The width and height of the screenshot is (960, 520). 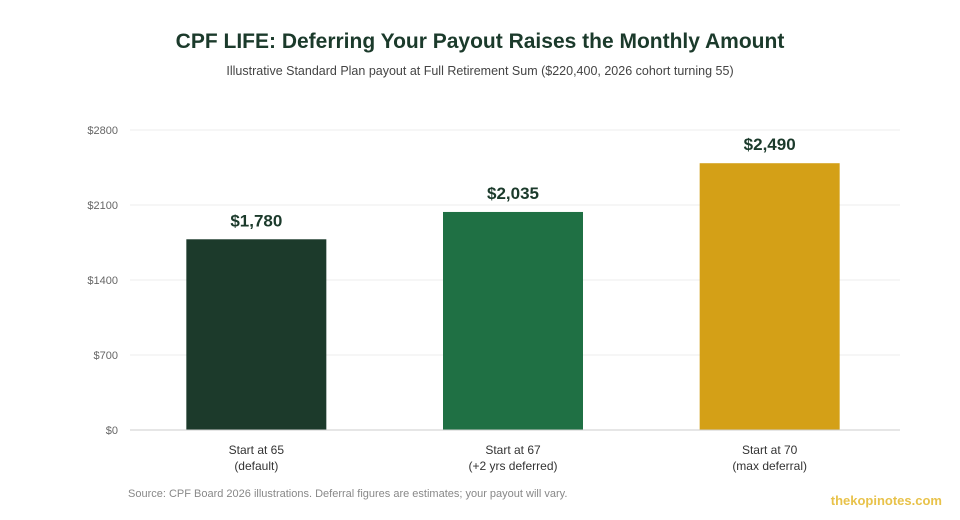 I want to click on x-tick-label: (+2 yrs deferred), so click(x=512, y=466).